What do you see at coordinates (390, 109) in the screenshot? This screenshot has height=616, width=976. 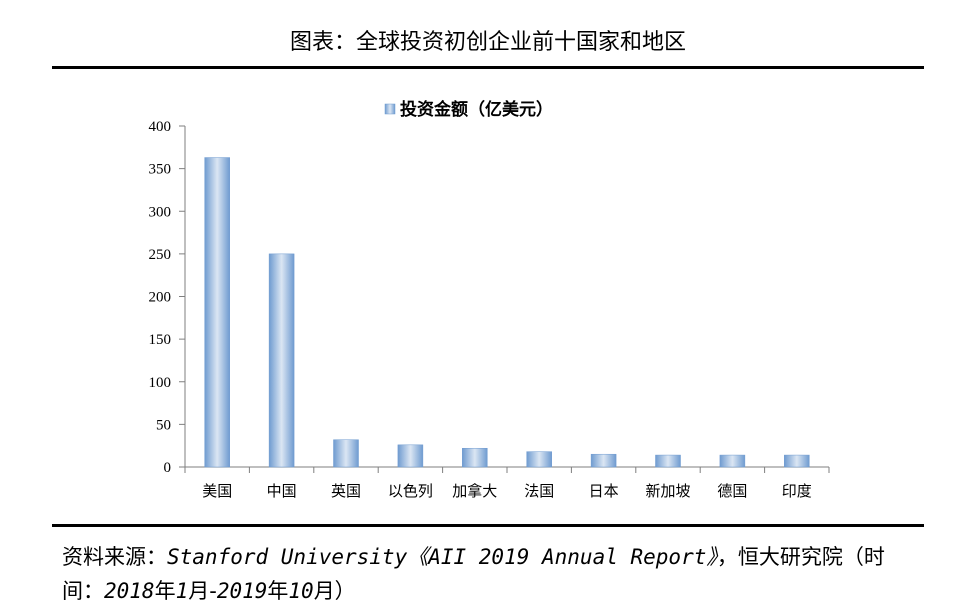 I see `legend-swatch` at bounding box center [390, 109].